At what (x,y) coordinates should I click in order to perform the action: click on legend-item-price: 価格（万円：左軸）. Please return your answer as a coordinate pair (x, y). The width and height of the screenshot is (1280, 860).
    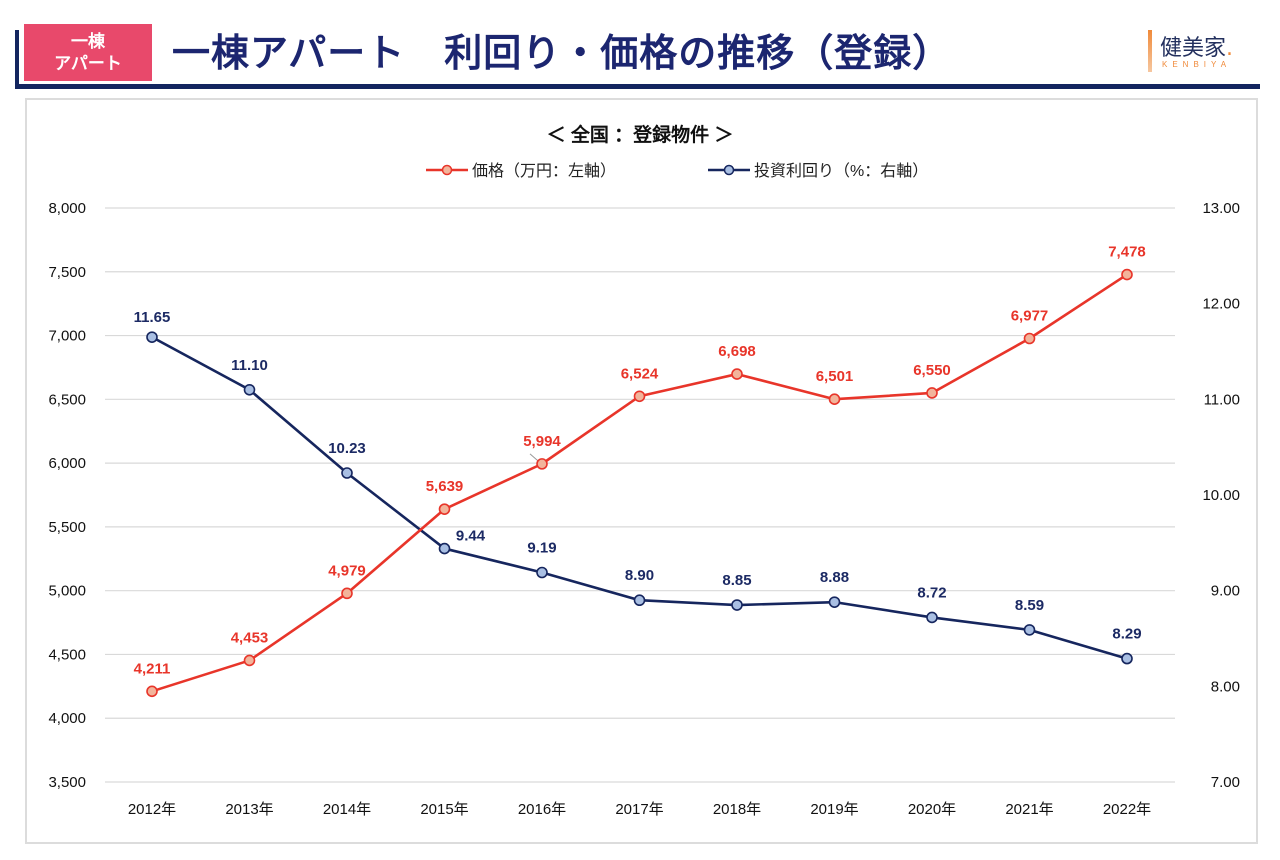
    Looking at the image, I should click on (521, 171).